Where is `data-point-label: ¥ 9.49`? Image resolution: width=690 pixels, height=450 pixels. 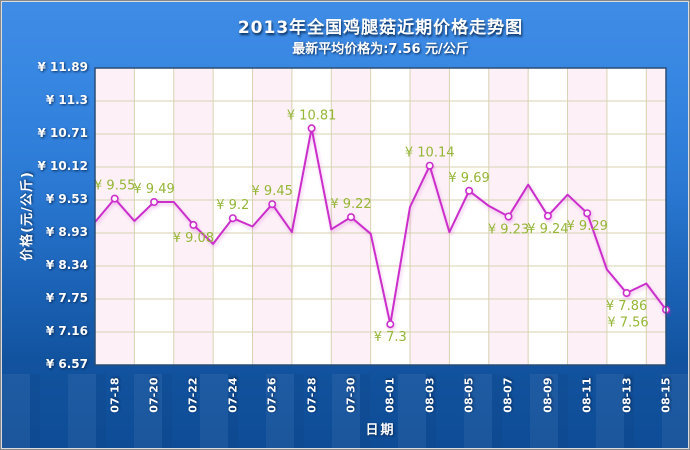 data-point-label: ¥ 9.49 is located at coordinates (153, 189).